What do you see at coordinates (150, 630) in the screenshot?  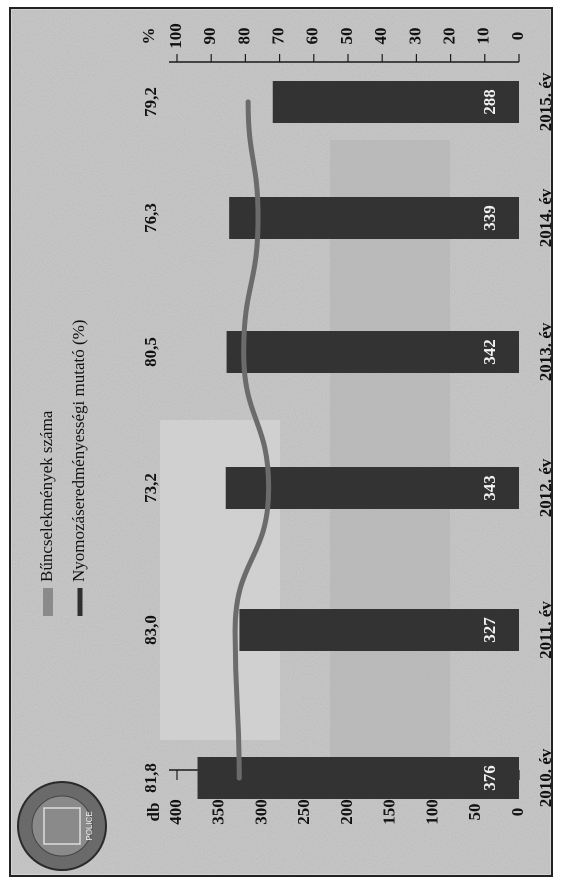 I see `line-value-label: 83,0` at bounding box center [150, 630].